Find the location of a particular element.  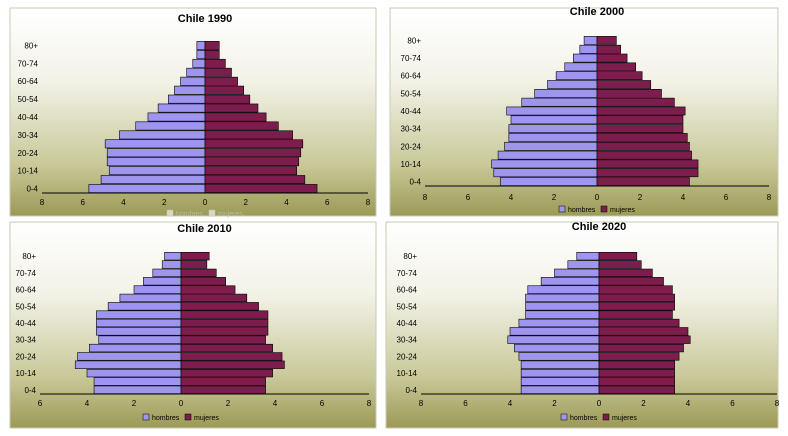

legend-swatch-mujeres is located at coordinates (212, 213).